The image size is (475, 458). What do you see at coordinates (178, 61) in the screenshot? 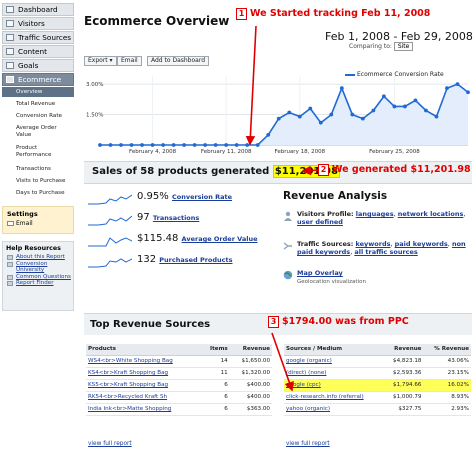
I see `add-to-dashboard-button: Add to Dashboard` at bounding box center [178, 61].